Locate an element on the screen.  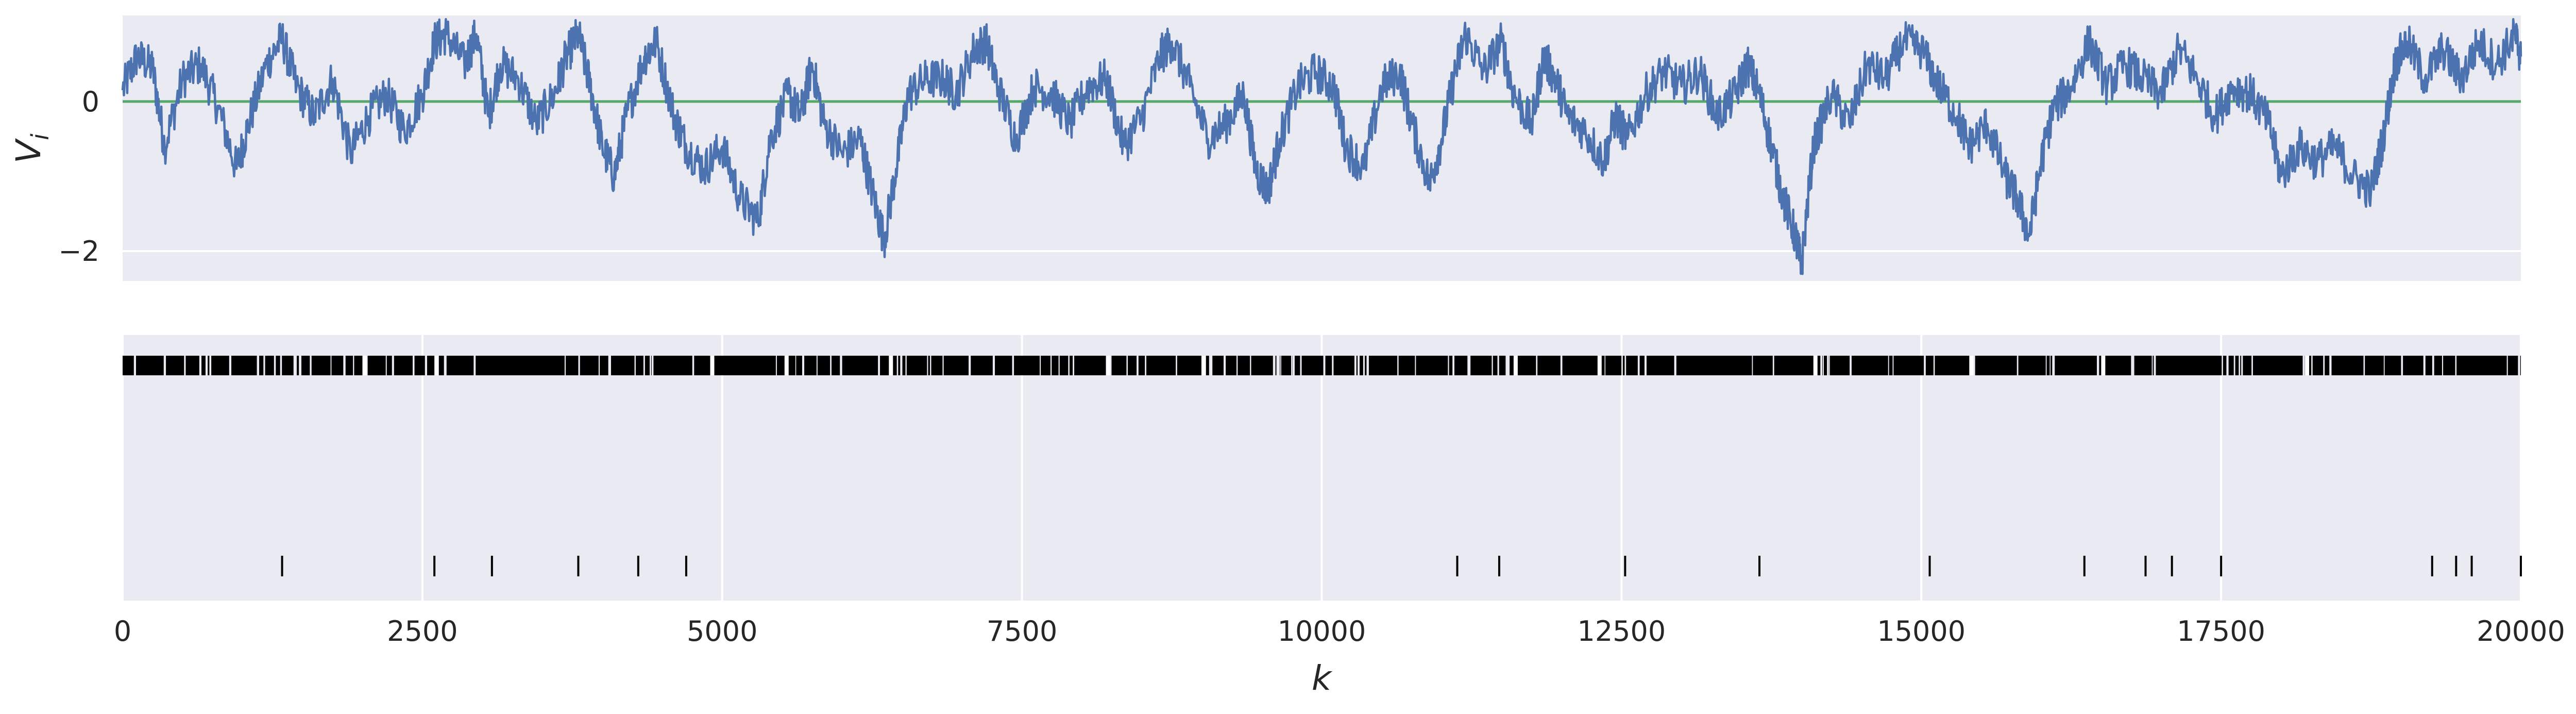
x-tick-label: 7500 is located at coordinates (1022, 631).